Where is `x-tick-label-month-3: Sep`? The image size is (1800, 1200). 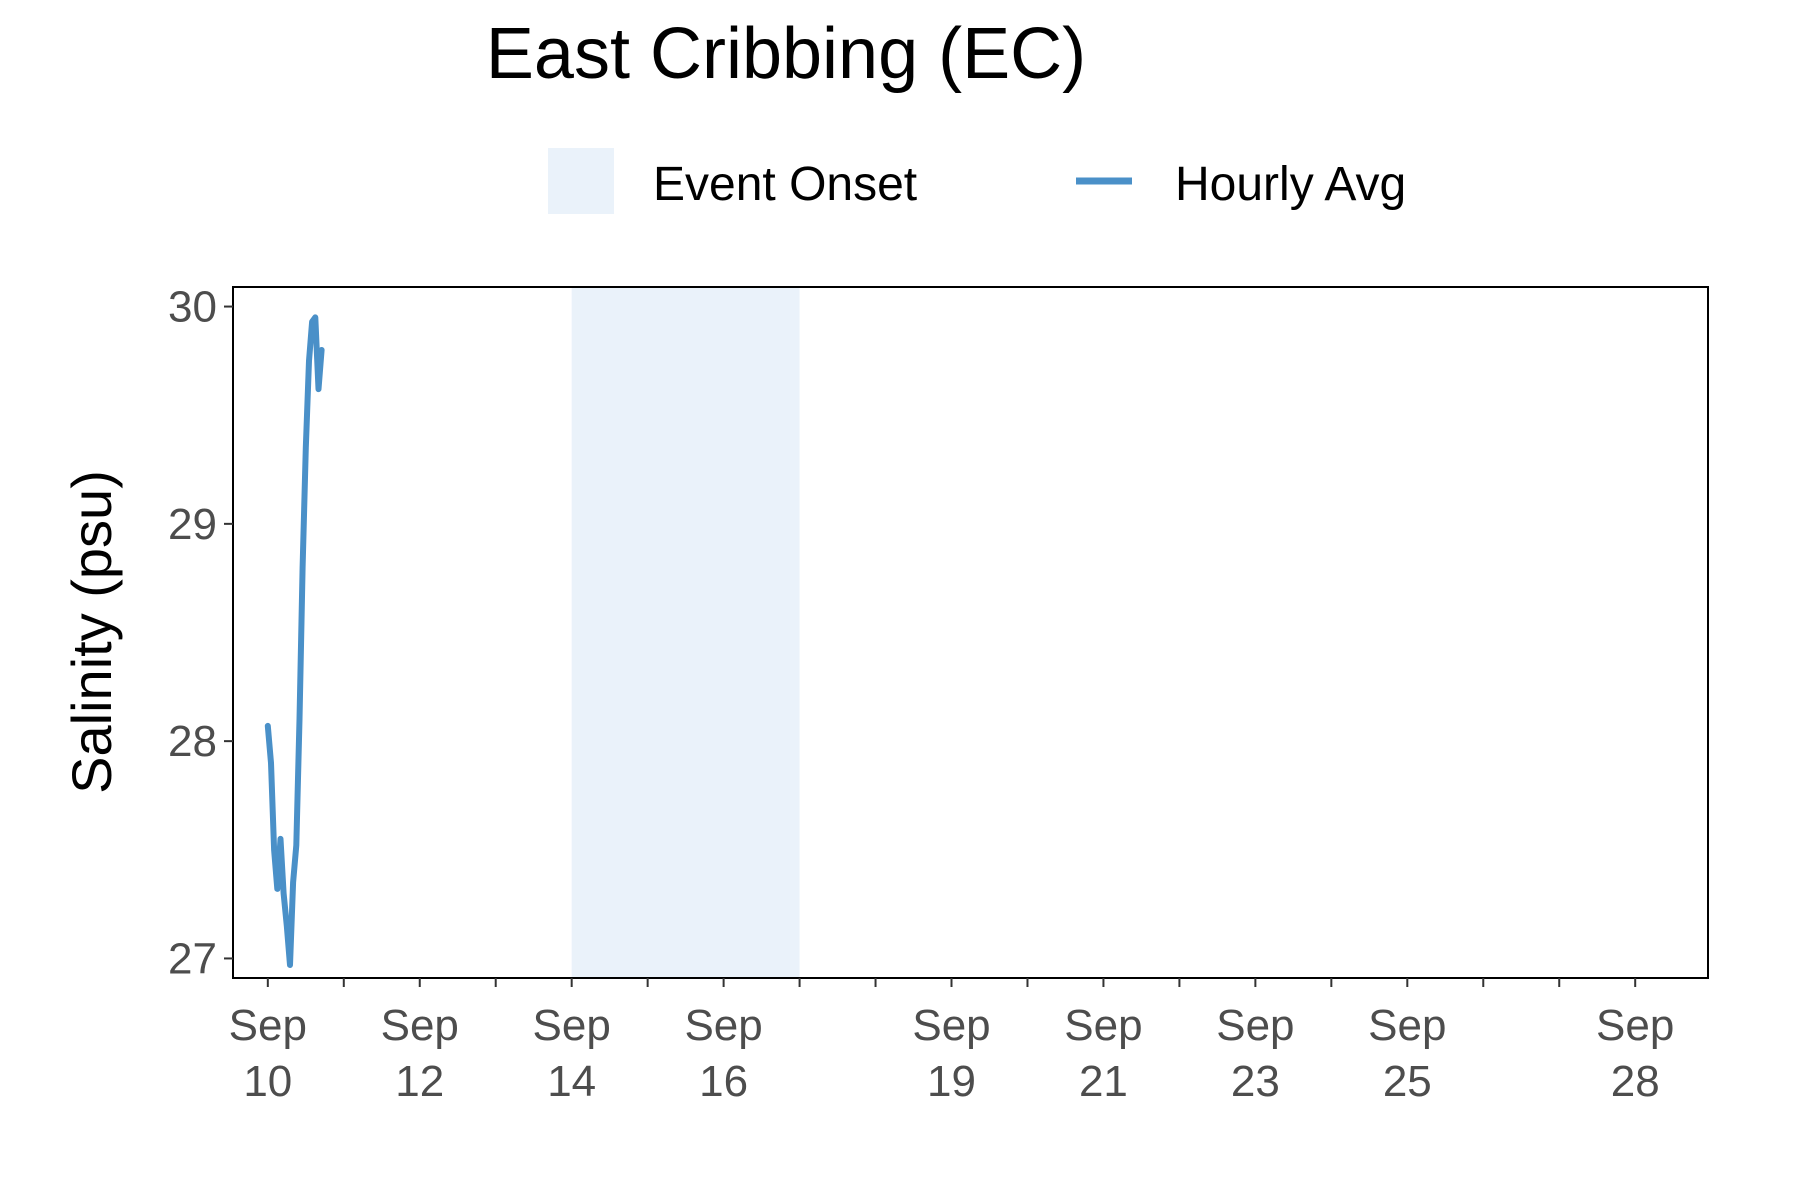 x-tick-label-month-3: Sep is located at coordinates (723, 1025).